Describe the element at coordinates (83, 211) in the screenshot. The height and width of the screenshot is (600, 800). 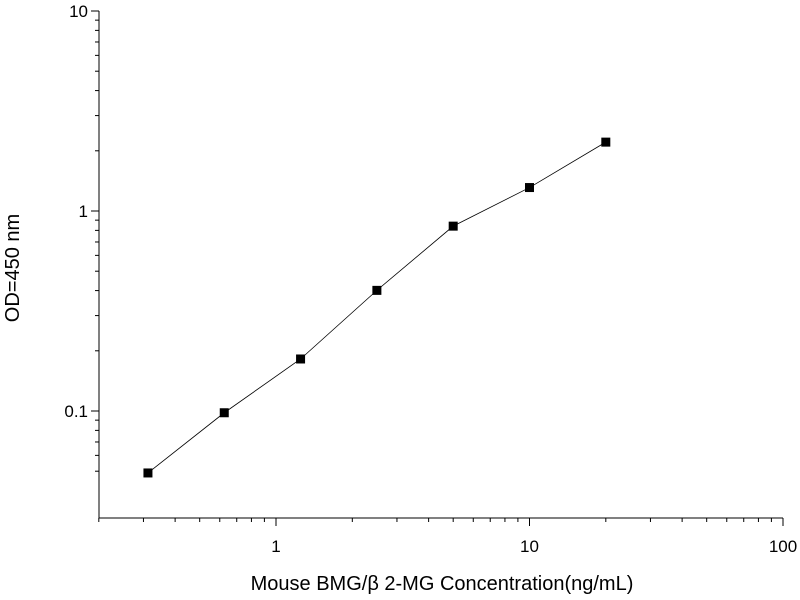
I see `y-tick-label: 1` at that location.